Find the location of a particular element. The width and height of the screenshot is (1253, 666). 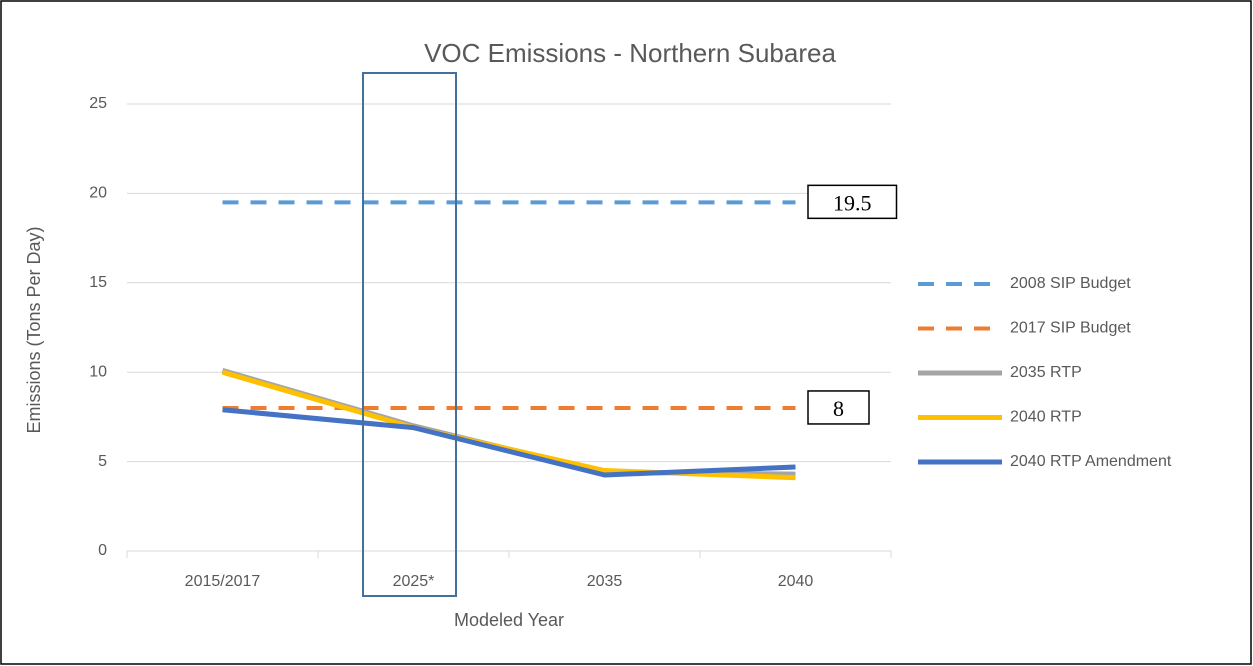

series-line is located at coordinates (509, 442).